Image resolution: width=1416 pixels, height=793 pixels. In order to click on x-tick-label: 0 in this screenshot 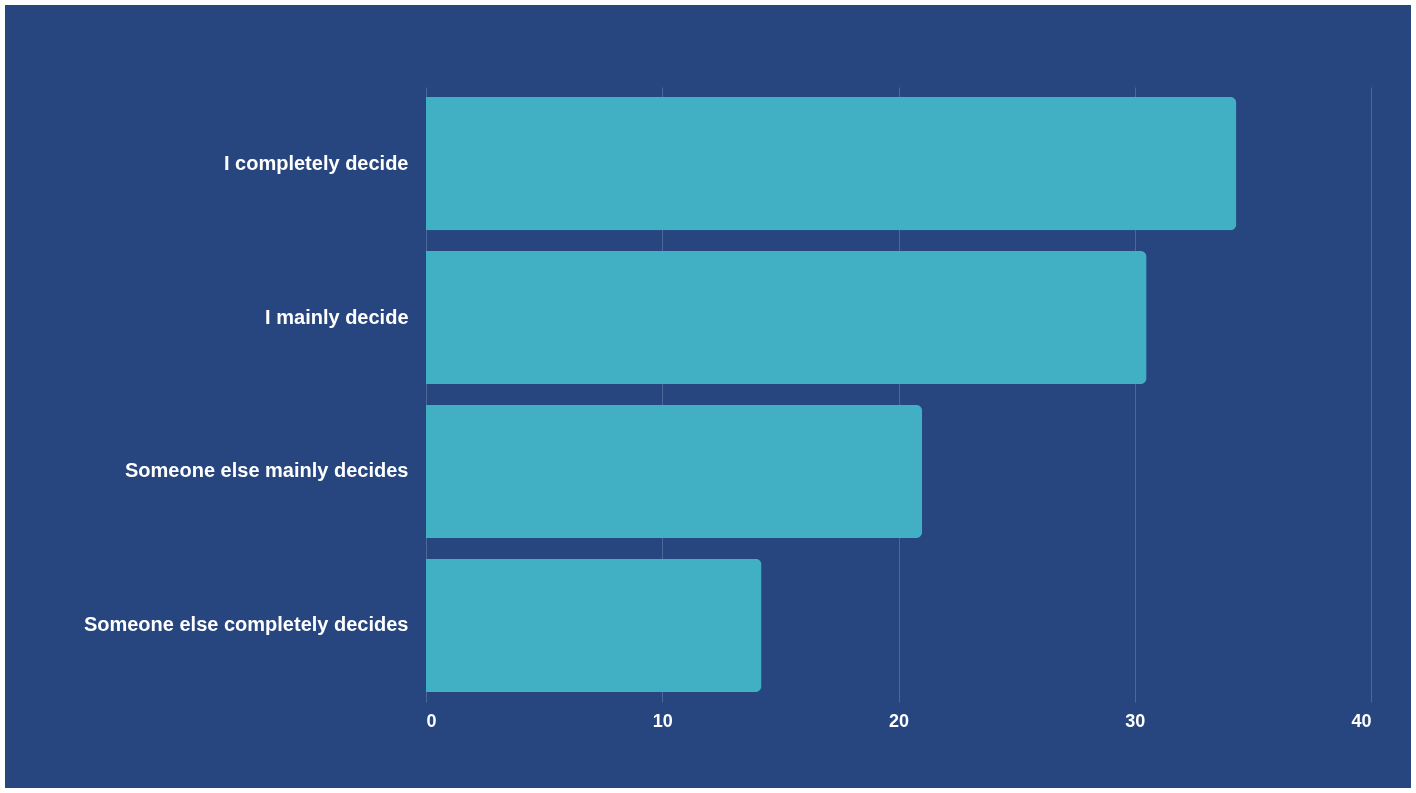, I will do `click(431, 720)`.